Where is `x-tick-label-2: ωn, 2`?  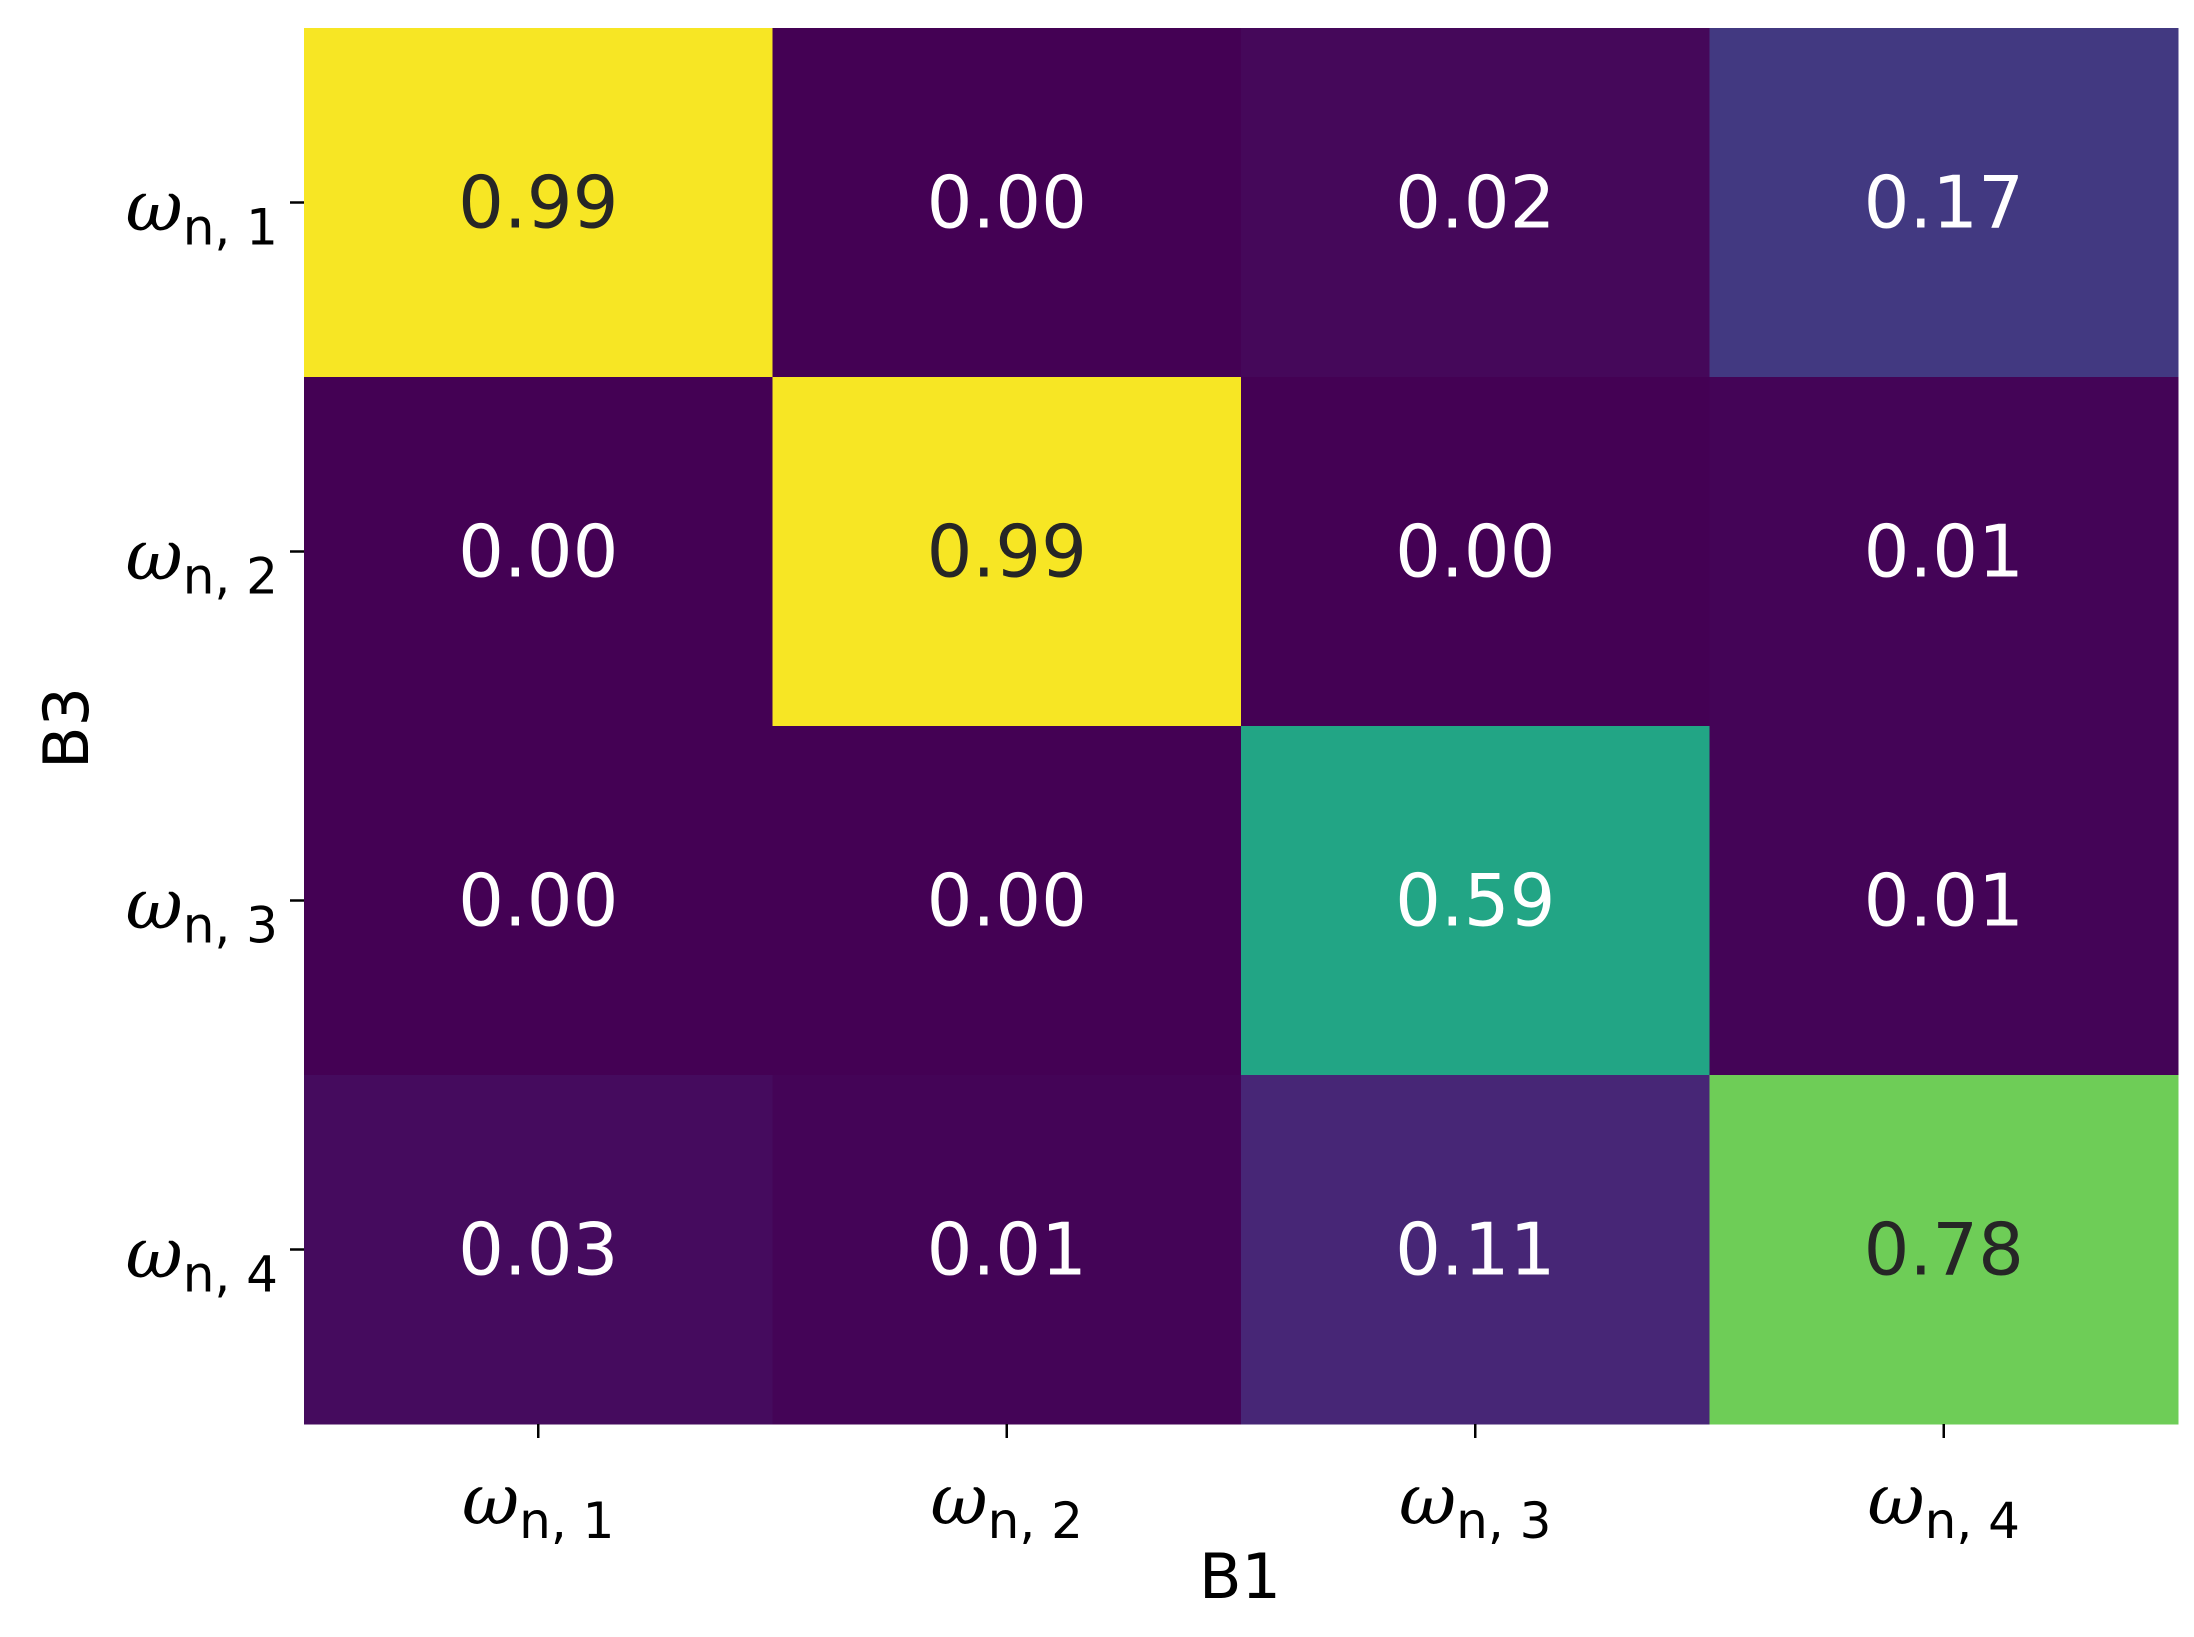 x-tick-label-2: ωn, 2 is located at coordinates (1007, 1504).